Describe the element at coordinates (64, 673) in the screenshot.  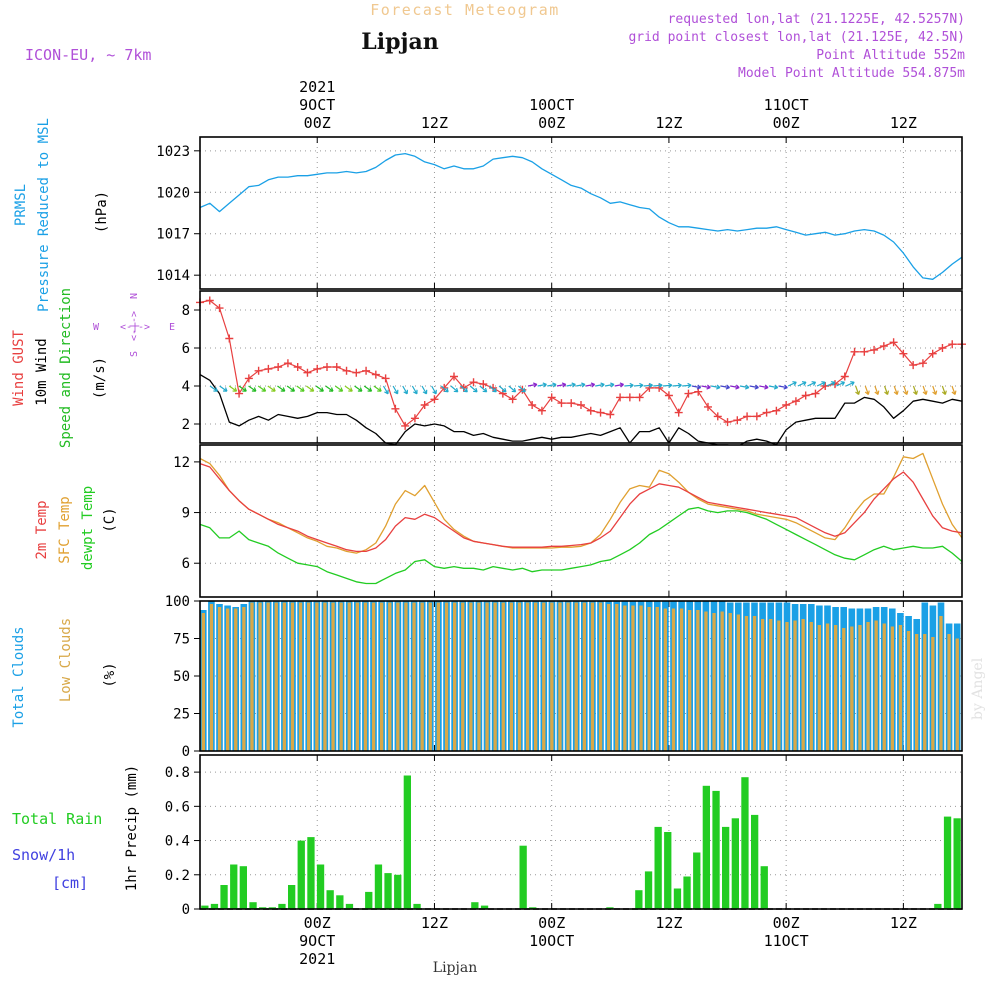
I see `cloud-labels: Total Clouds Low Clouds (%)` at that location.